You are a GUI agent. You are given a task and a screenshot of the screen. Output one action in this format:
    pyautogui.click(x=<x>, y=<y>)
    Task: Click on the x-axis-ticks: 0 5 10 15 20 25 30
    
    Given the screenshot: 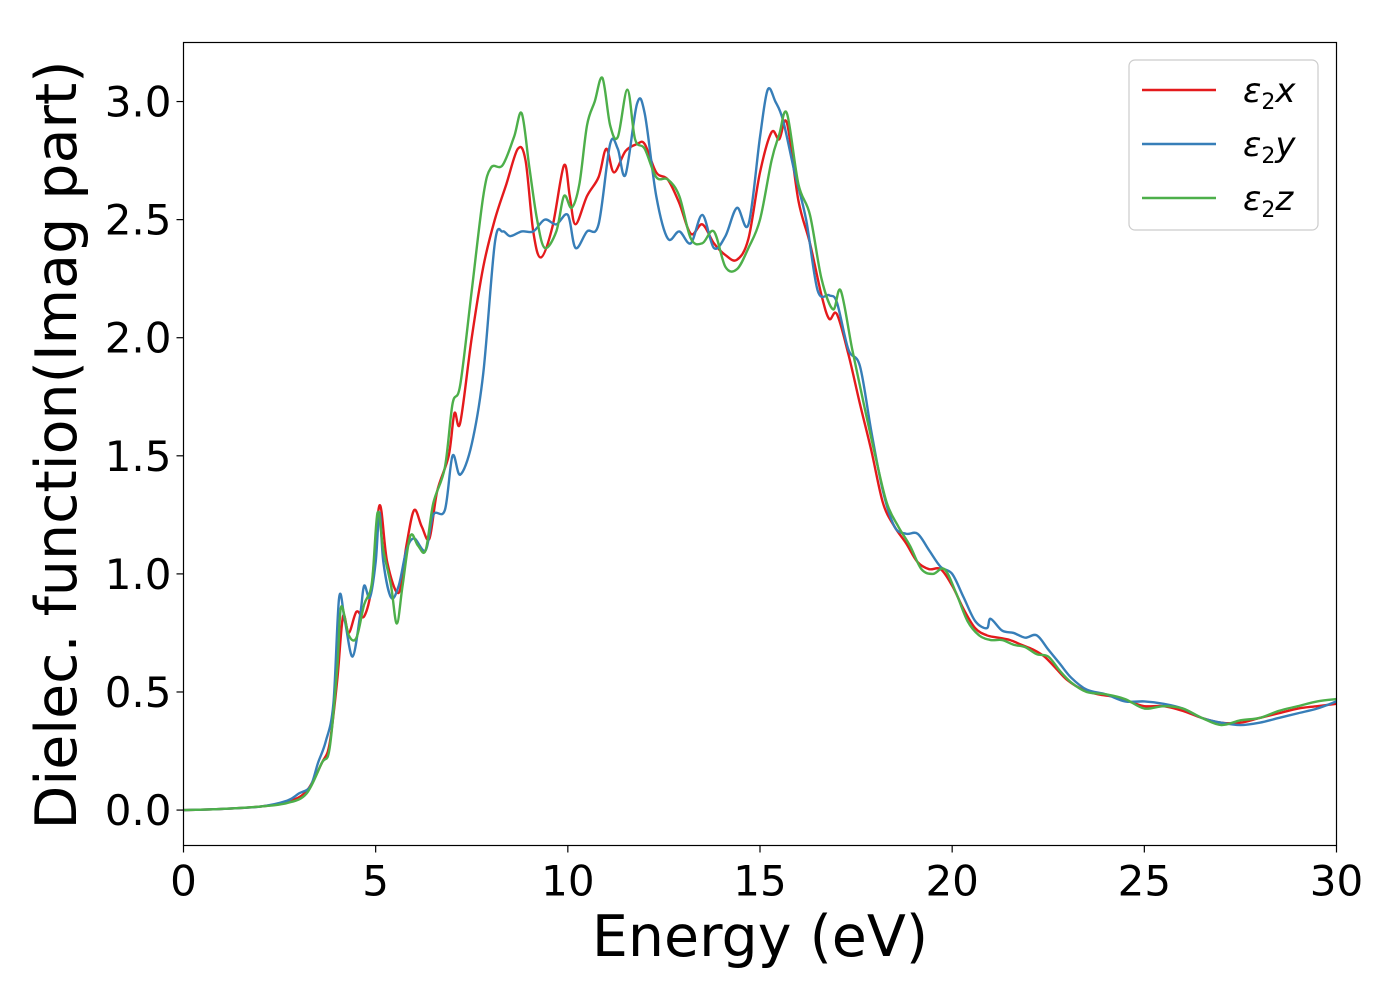 What is the action you would take?
    pyautogui.click(x=766, y=875)
    